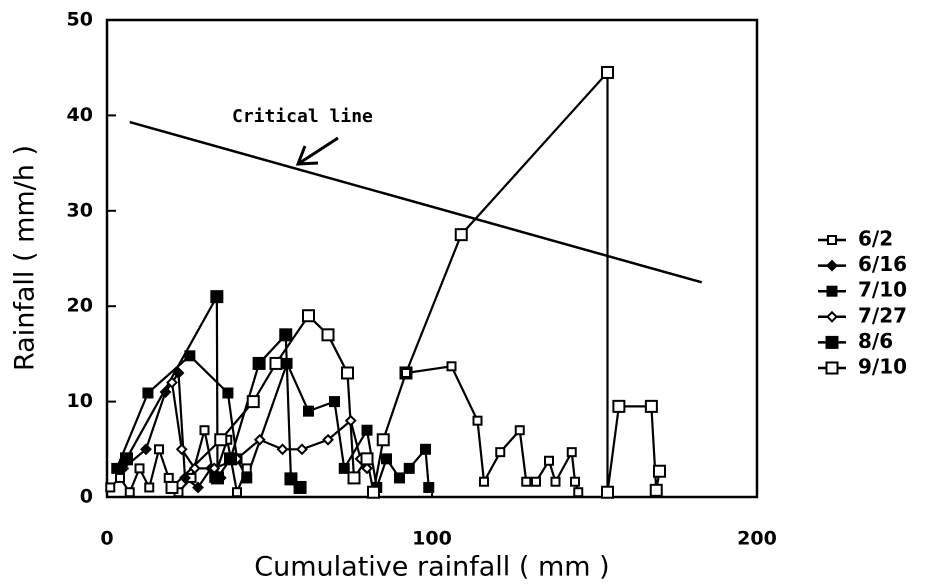 The image size is (941, 588). I want to click on x-tick-label: 100, so click(432, 539).